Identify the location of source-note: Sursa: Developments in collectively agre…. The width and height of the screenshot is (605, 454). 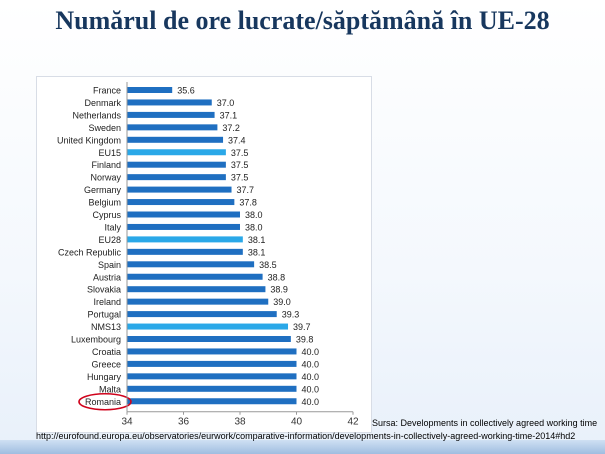
(485, 423).